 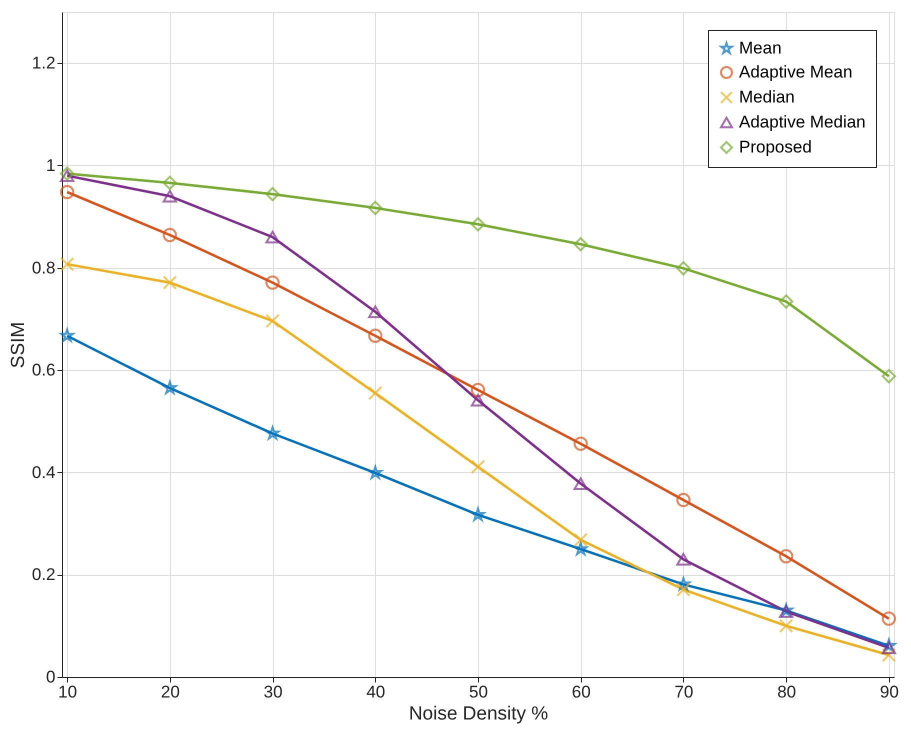 I want to click on legend-label: Proposed, so click(x=775, y=147).